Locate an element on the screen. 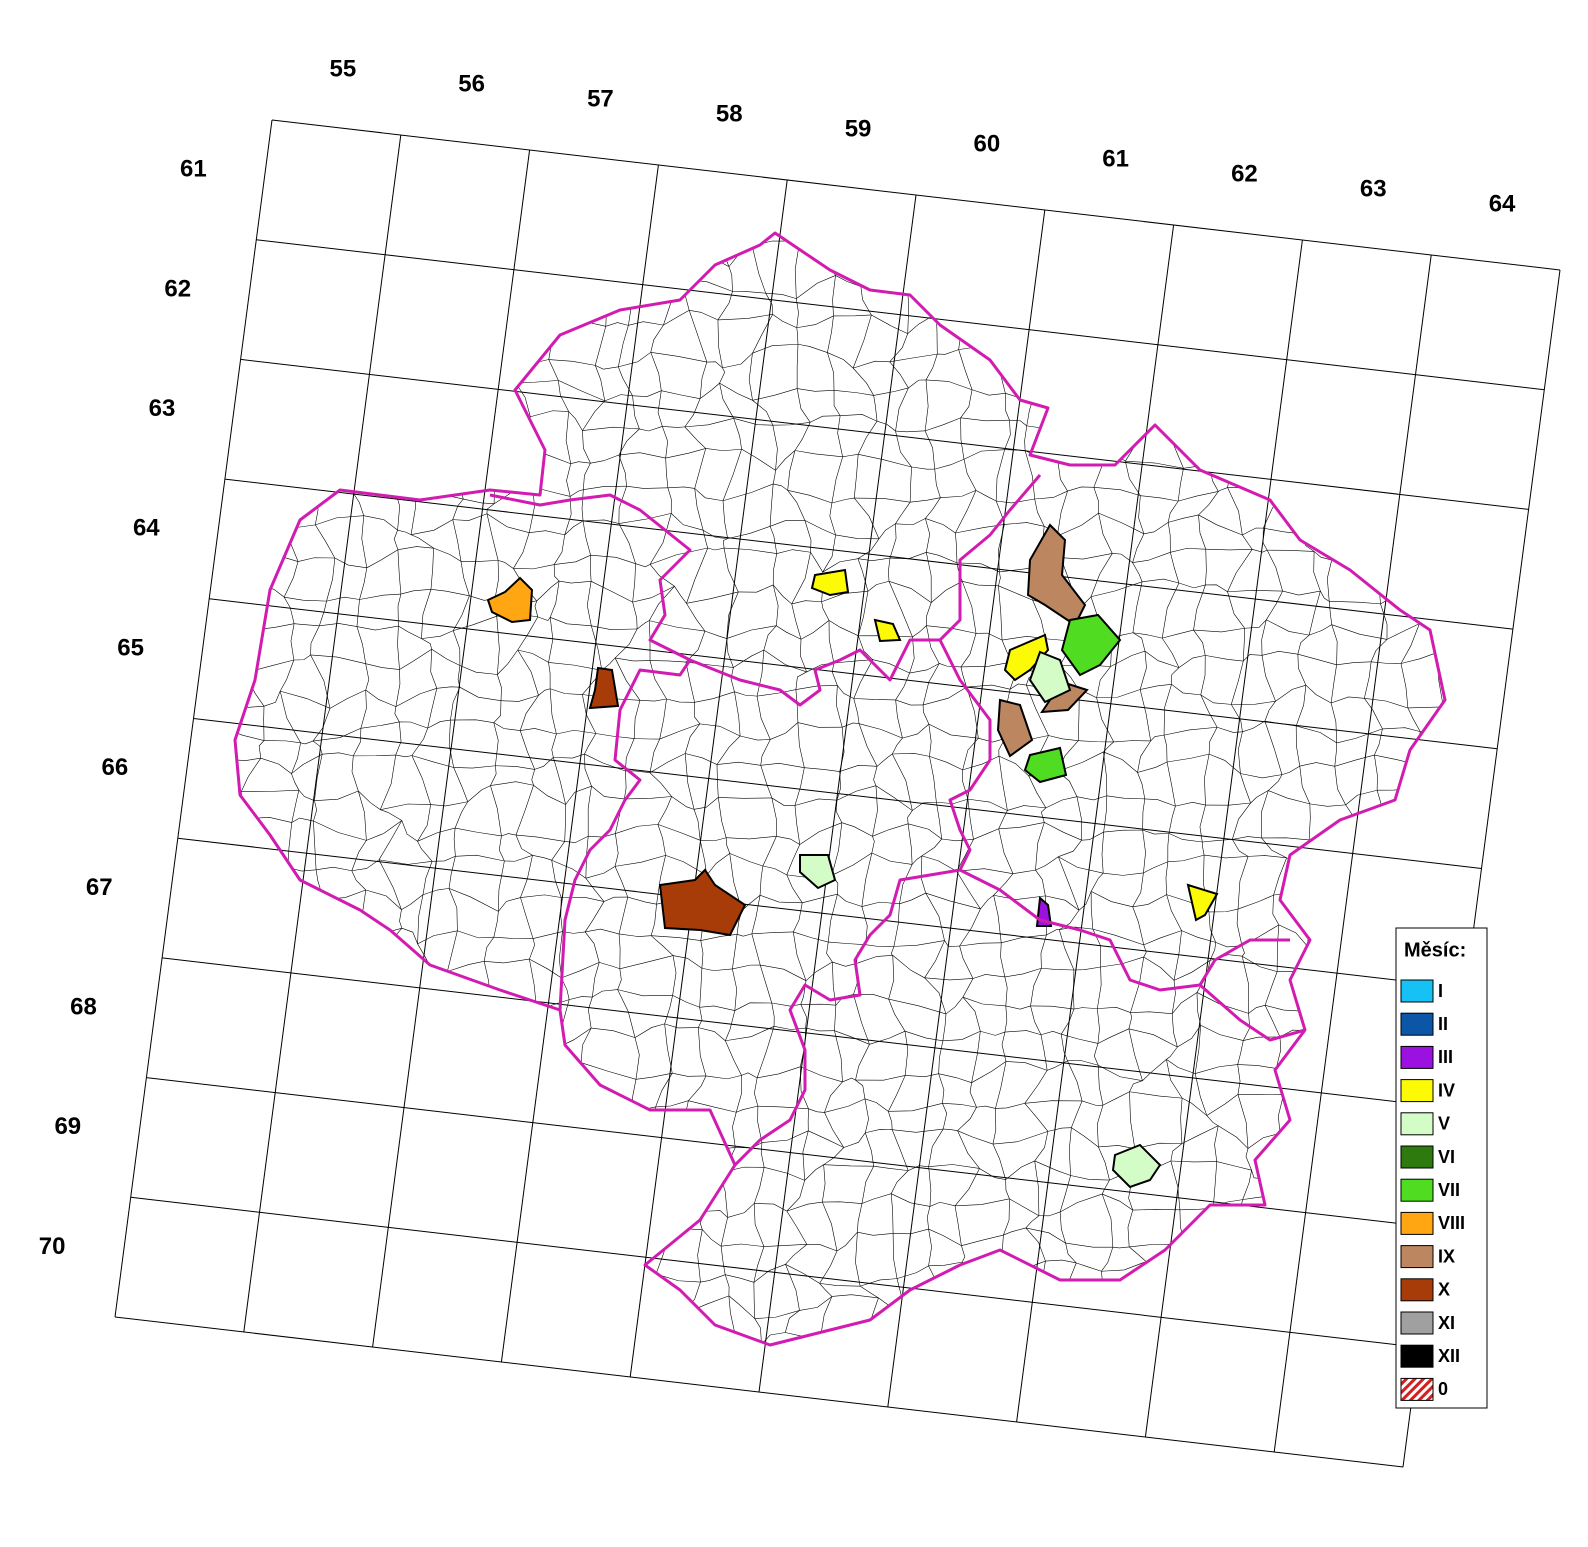 This screenshot has height=1547, width=1588. row-label: 65 is located at coordinates (130, 647).